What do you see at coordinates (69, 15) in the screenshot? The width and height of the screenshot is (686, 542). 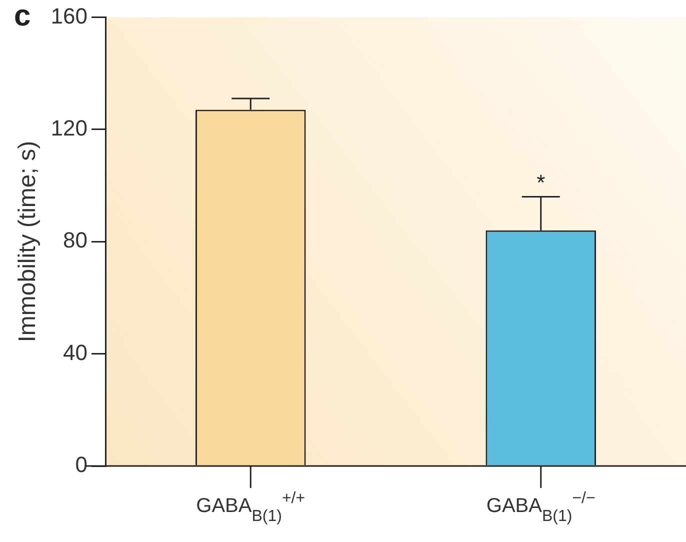 I see `y-tick-label: 160` at bounding box center [69, 15].